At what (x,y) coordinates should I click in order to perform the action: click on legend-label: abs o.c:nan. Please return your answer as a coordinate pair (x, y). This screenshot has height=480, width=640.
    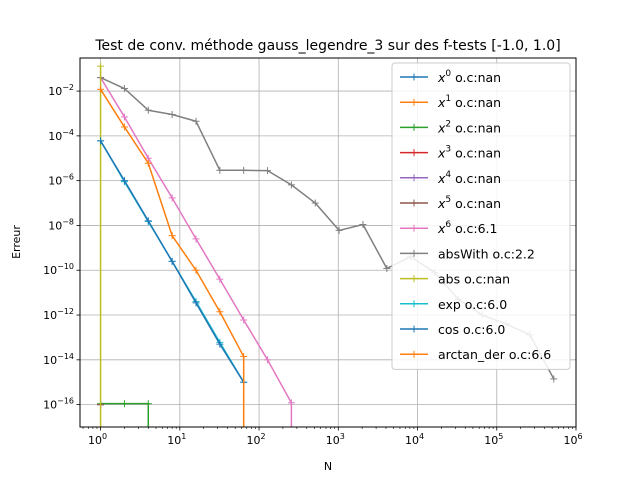
    Looking at the image, I should click on (474, 279).